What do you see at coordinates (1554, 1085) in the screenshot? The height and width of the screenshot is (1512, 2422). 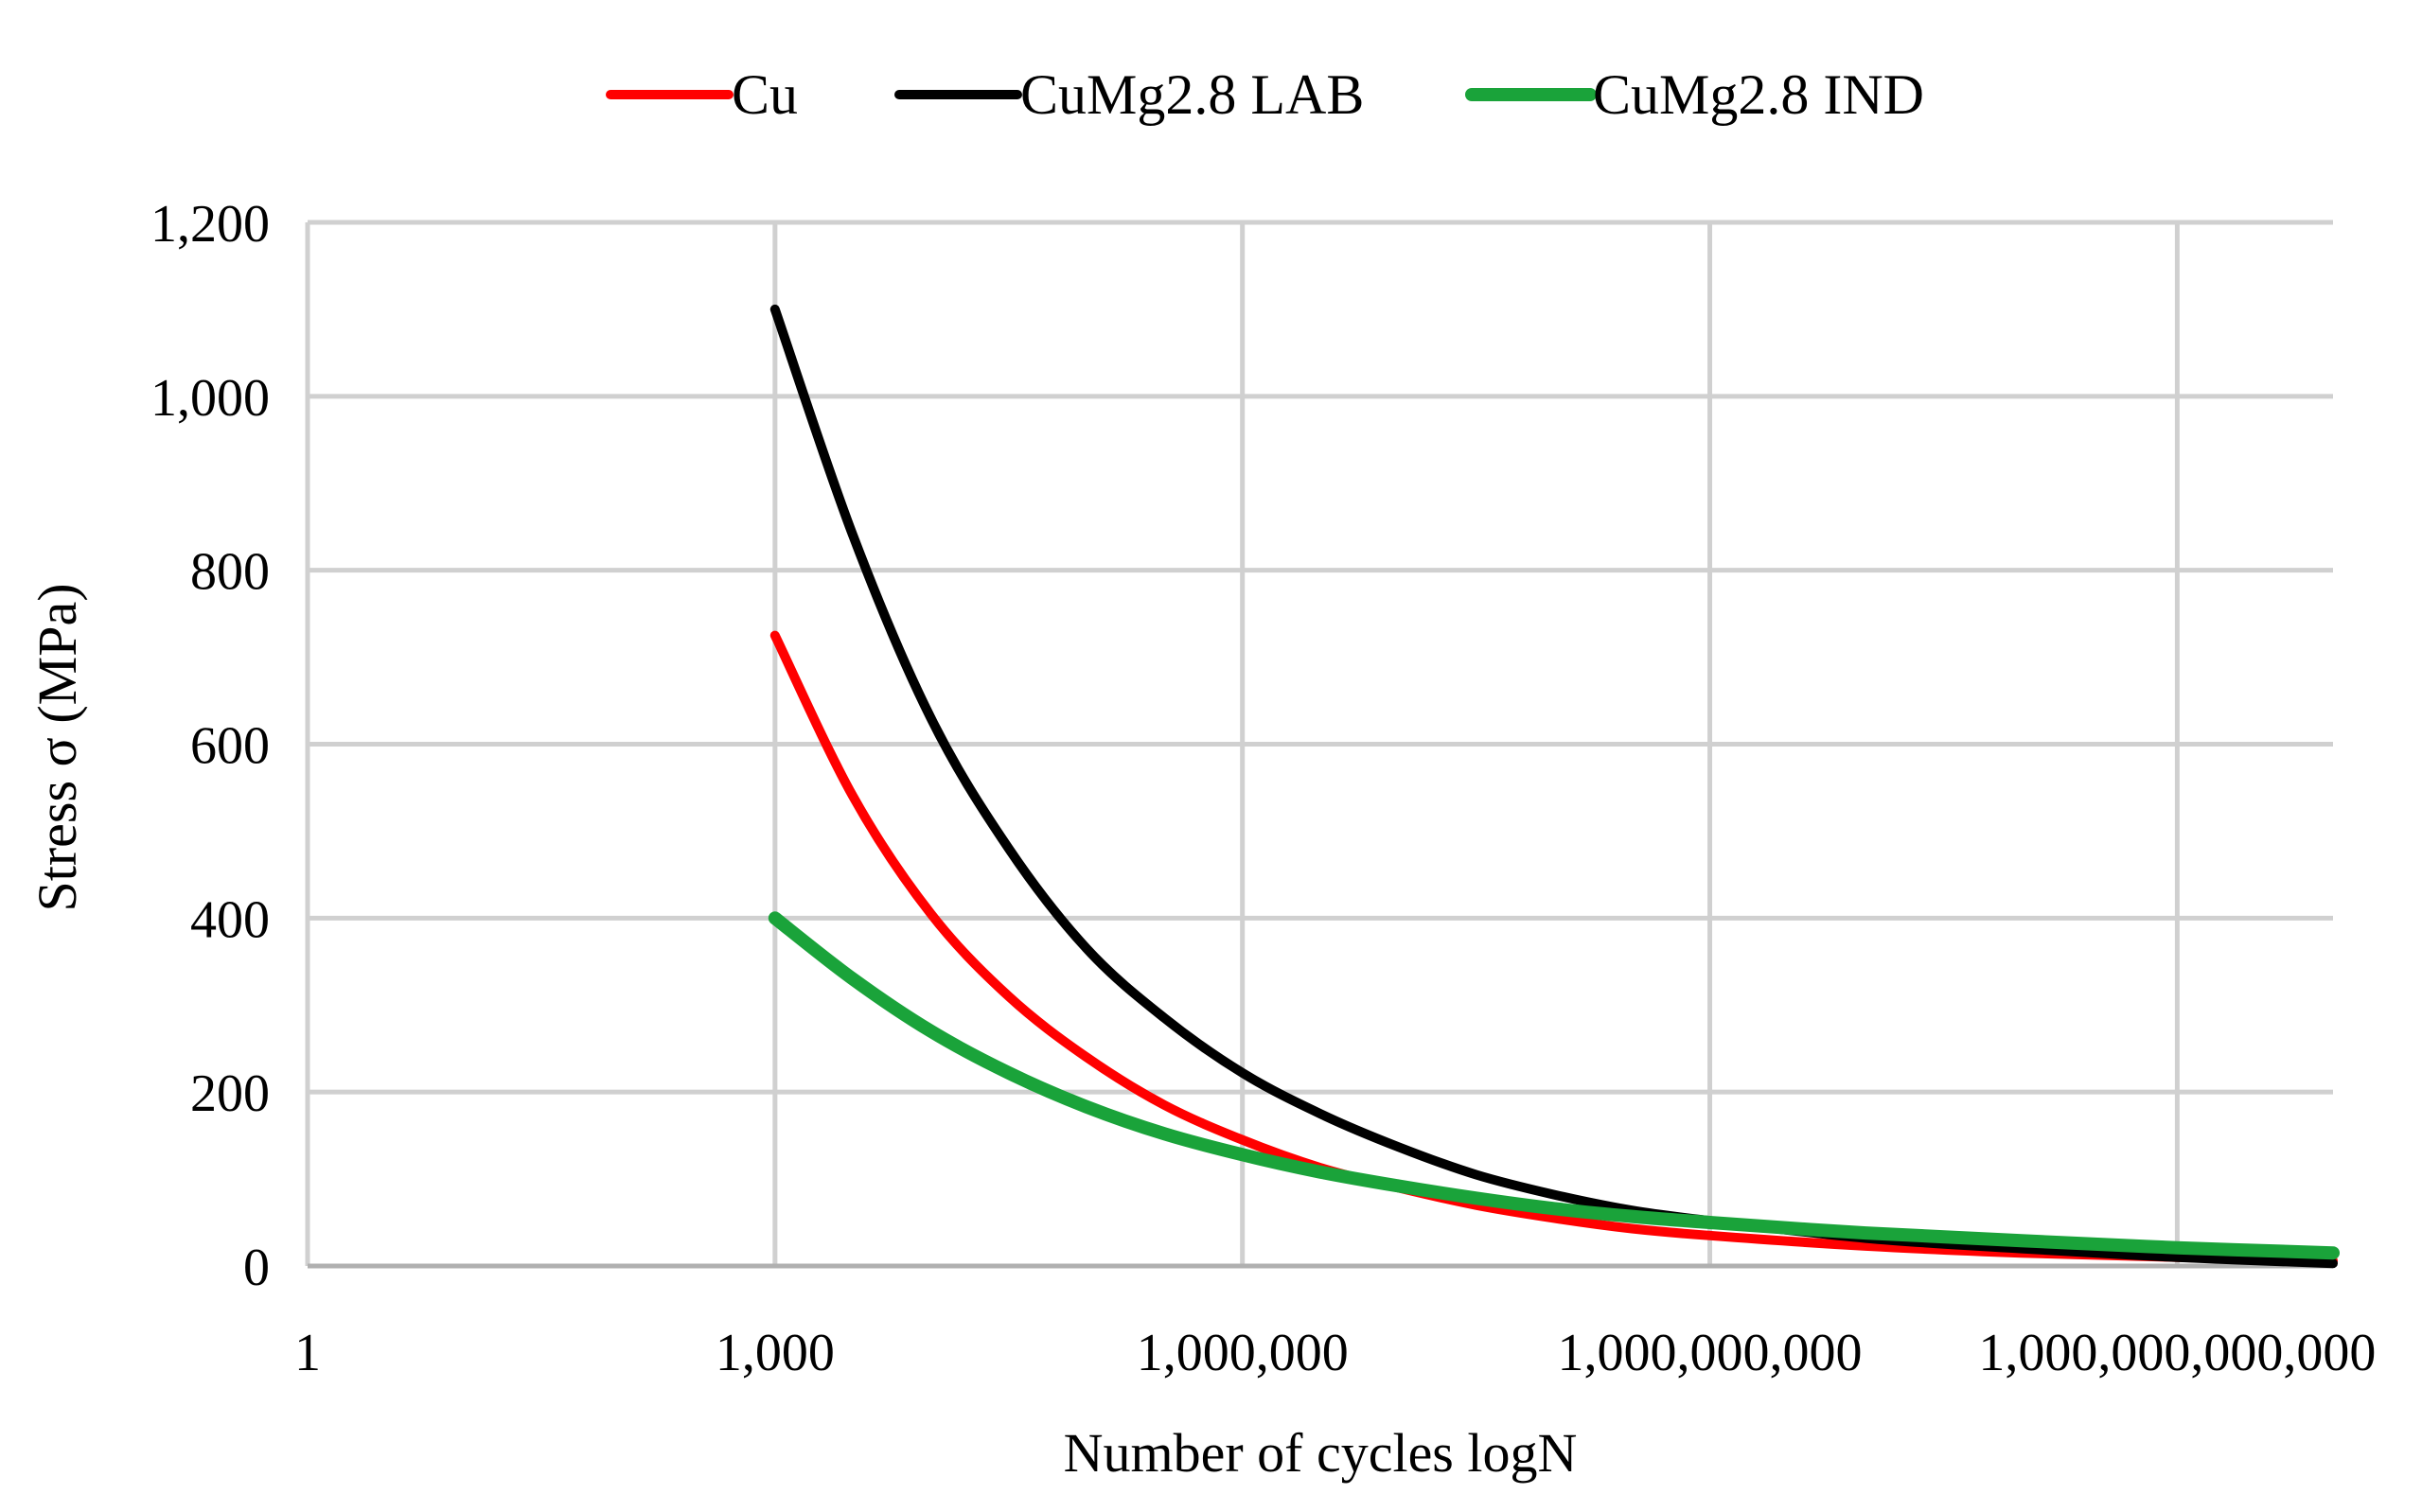 I see `series-line-cumg2-8-ind` at bounding box center [1554, 1085].